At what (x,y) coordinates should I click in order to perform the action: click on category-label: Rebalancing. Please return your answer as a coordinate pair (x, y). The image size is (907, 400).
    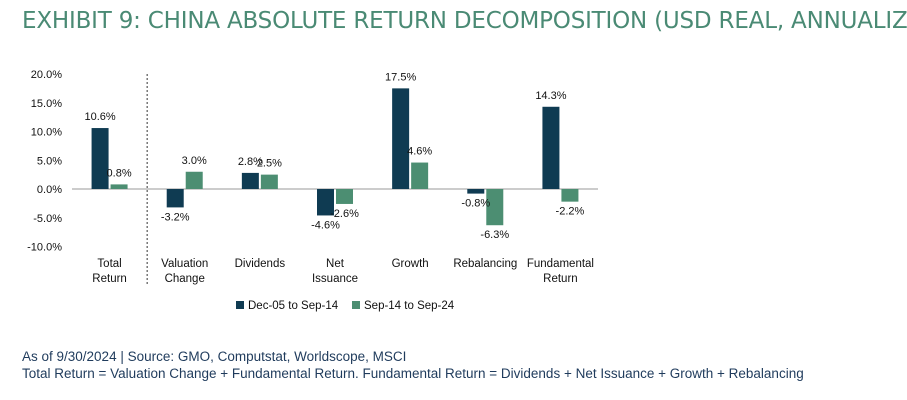
    Looking at the image, I should click on (485, 264).